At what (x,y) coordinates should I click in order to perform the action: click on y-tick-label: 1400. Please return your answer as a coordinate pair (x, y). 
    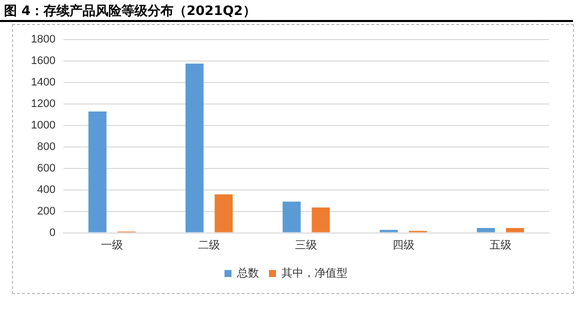
    Looking at the image, I should click on (43, 82).